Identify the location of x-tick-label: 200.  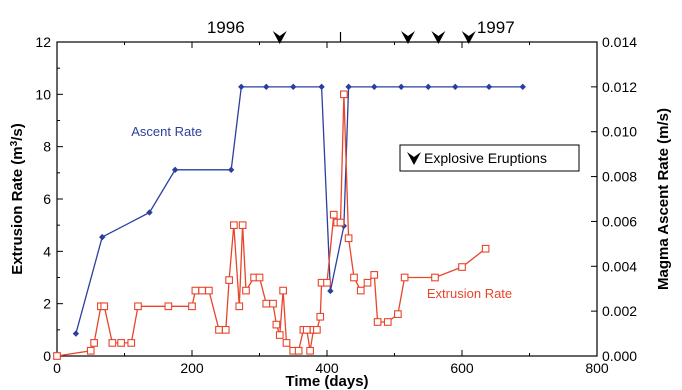
(192, 368).